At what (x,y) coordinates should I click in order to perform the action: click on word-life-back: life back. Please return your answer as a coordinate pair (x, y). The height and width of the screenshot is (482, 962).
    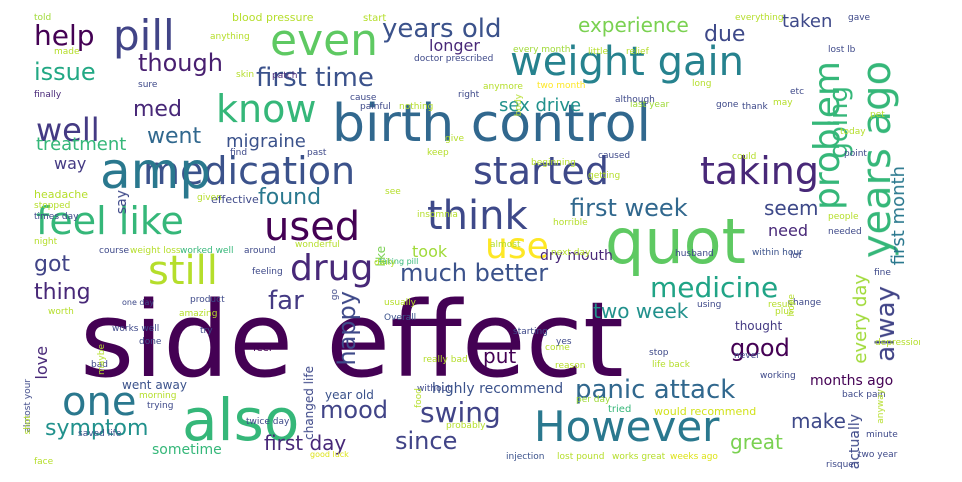
    Looking at the image, I should click on (671, 365).